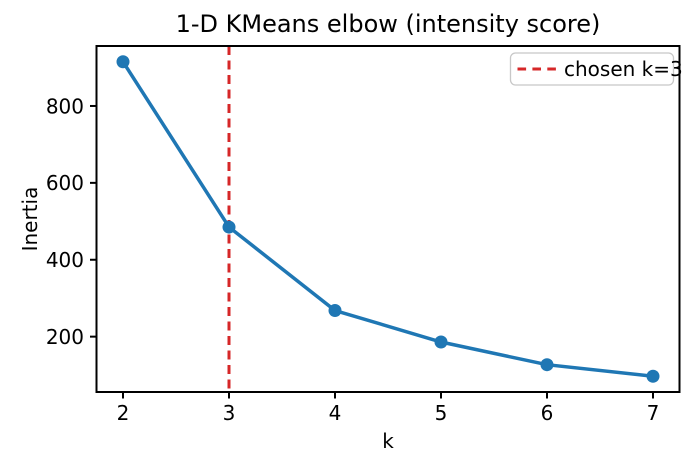 Image resolution: width=694 pixels, height=470 pixels. What do you see at coordinates (229, 413) in the screenshot?
I see `x-tick-label: 3` at bounding box center [229, 413].